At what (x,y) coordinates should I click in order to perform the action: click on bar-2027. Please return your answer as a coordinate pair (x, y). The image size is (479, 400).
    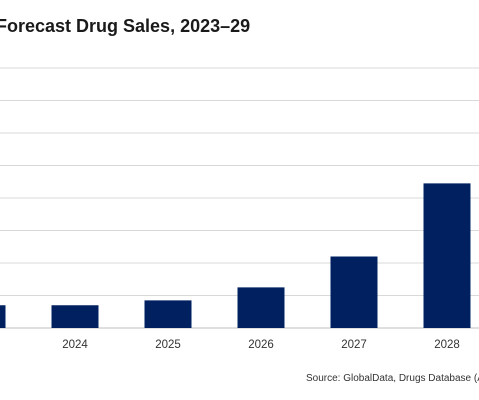
    Looking at the image, I should click on (354, 292).